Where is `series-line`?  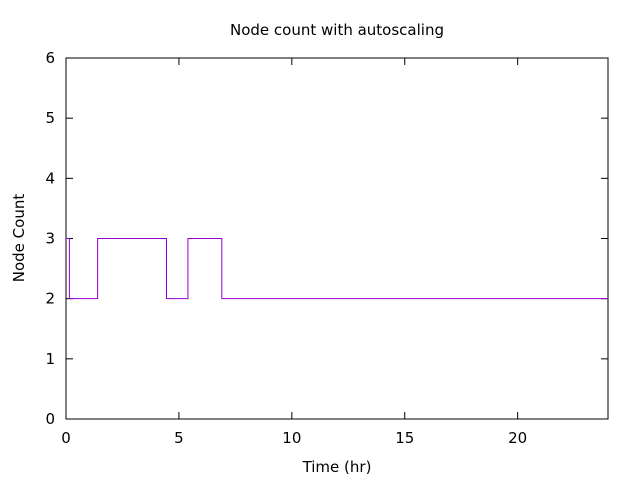
series-line is located at coordinates (337, 269).